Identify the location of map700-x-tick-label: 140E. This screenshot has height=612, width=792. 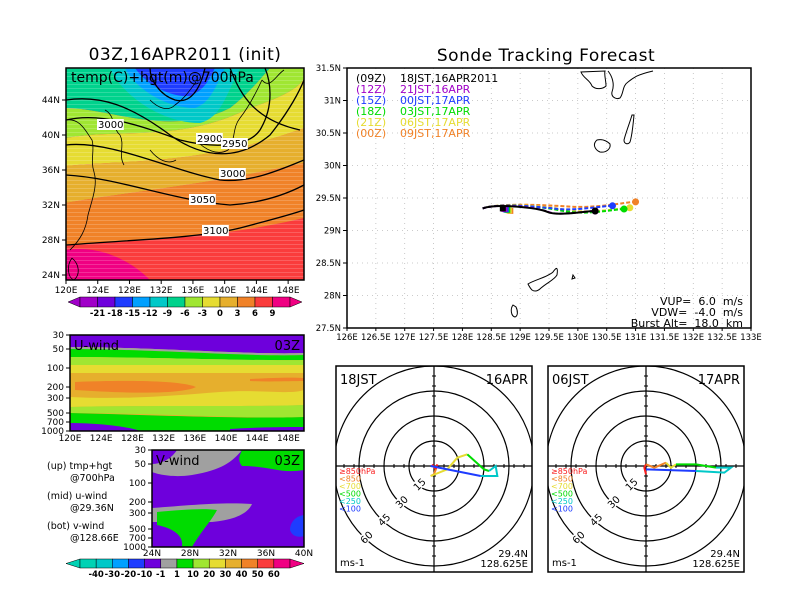
(224, 291).